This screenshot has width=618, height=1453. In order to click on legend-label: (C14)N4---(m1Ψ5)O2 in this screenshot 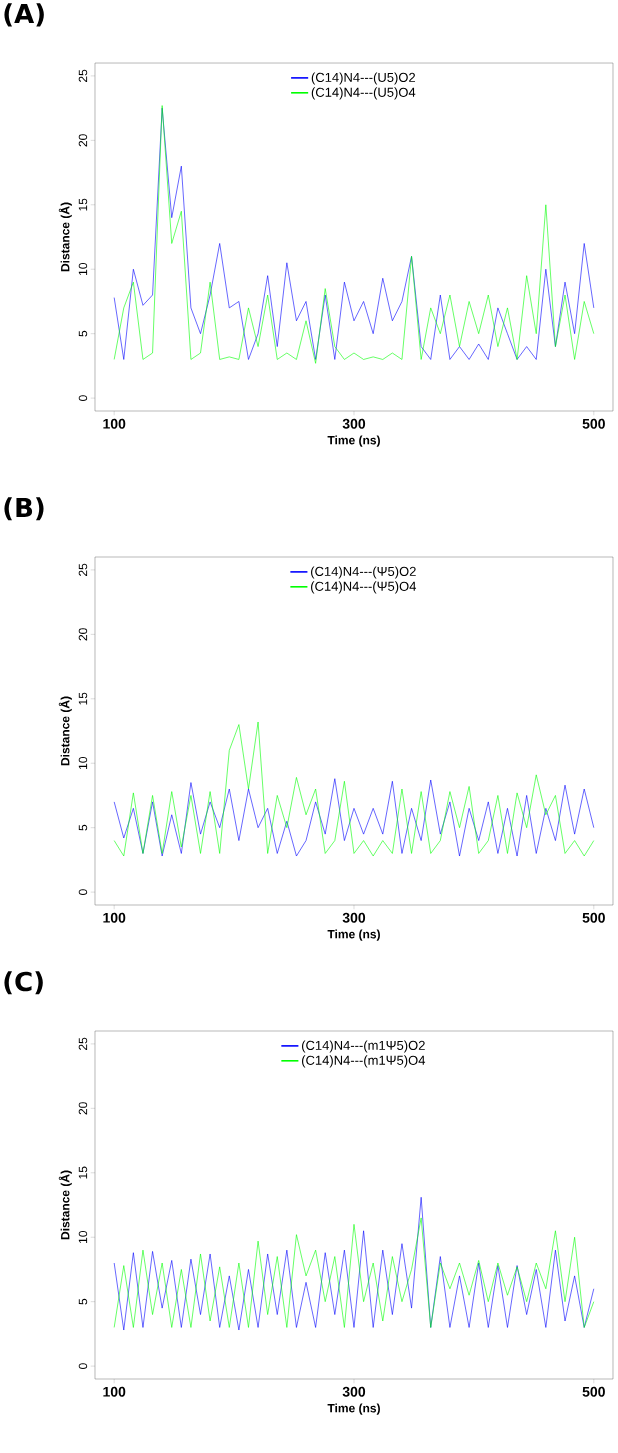, I will do `click(363, 1046)`.